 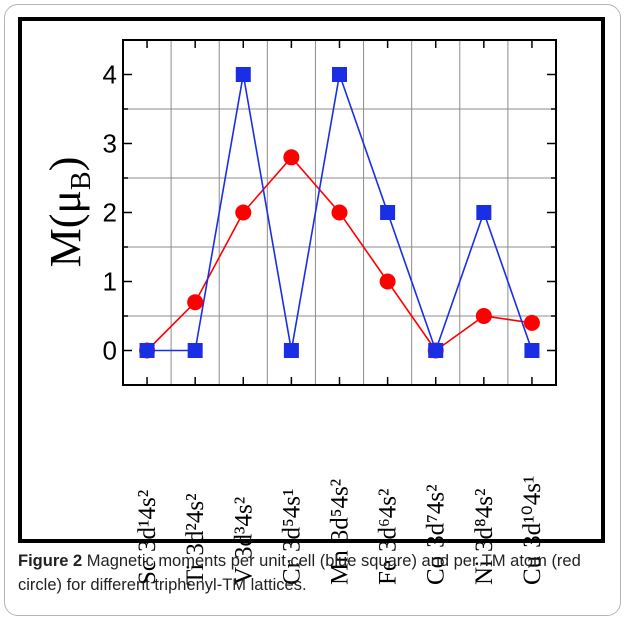 I want to click on x-tick-label-config: 3d²4s², so click(x=195, y=524).